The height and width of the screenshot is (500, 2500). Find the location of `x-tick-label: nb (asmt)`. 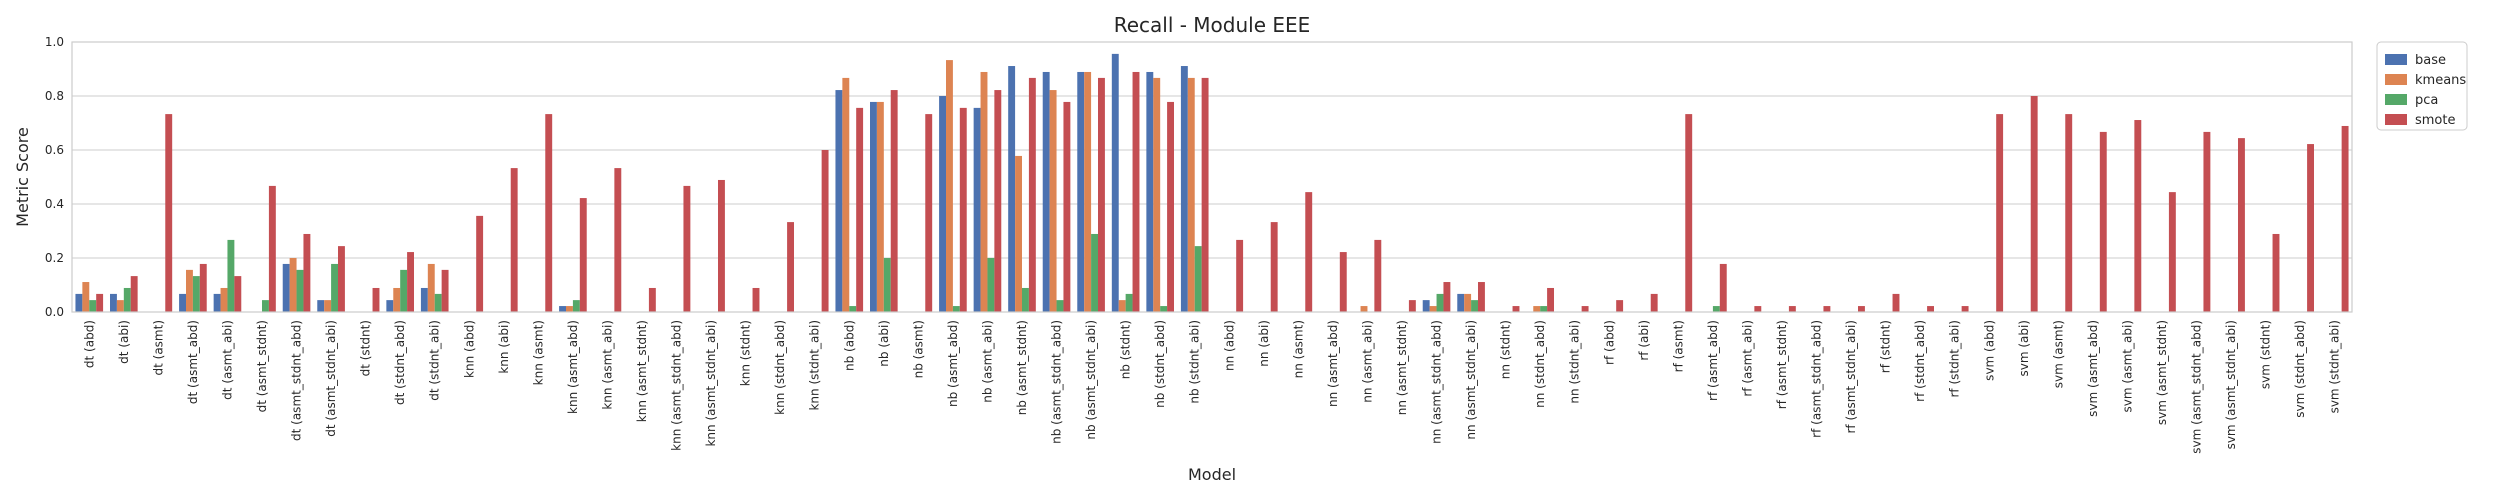

x-tick-label: nb (asmt) is located at coordinates (918, 349).